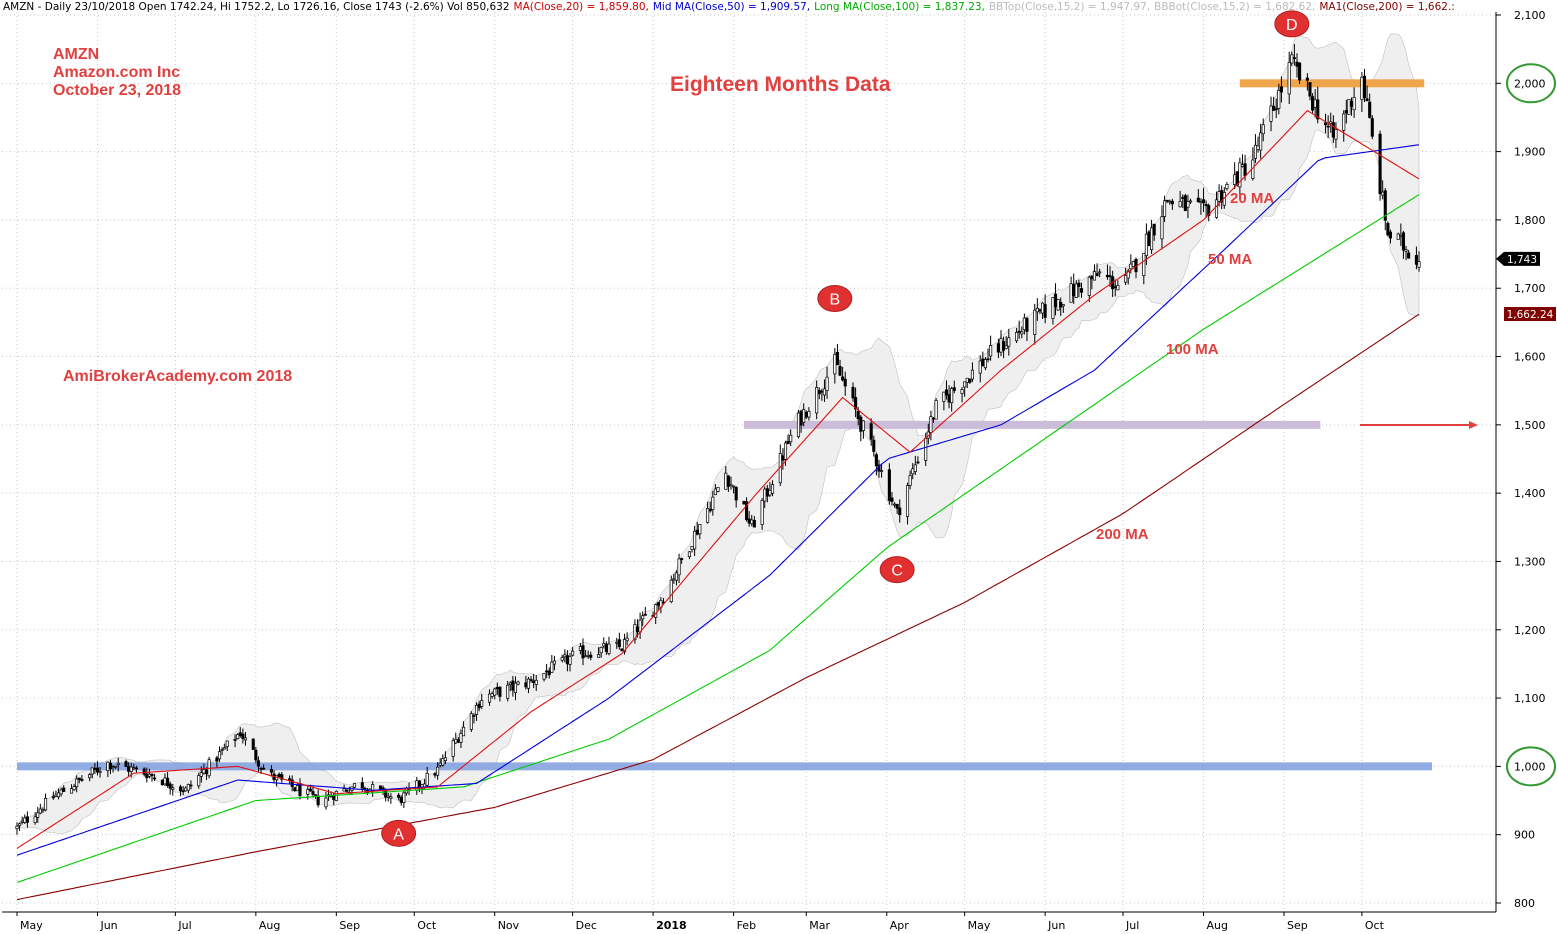 The width and height of the screenshot is (1557, 934). I want to click on ticker-info: AMZN Amazon.com Inc October 23, 2018, so click(117, 73).